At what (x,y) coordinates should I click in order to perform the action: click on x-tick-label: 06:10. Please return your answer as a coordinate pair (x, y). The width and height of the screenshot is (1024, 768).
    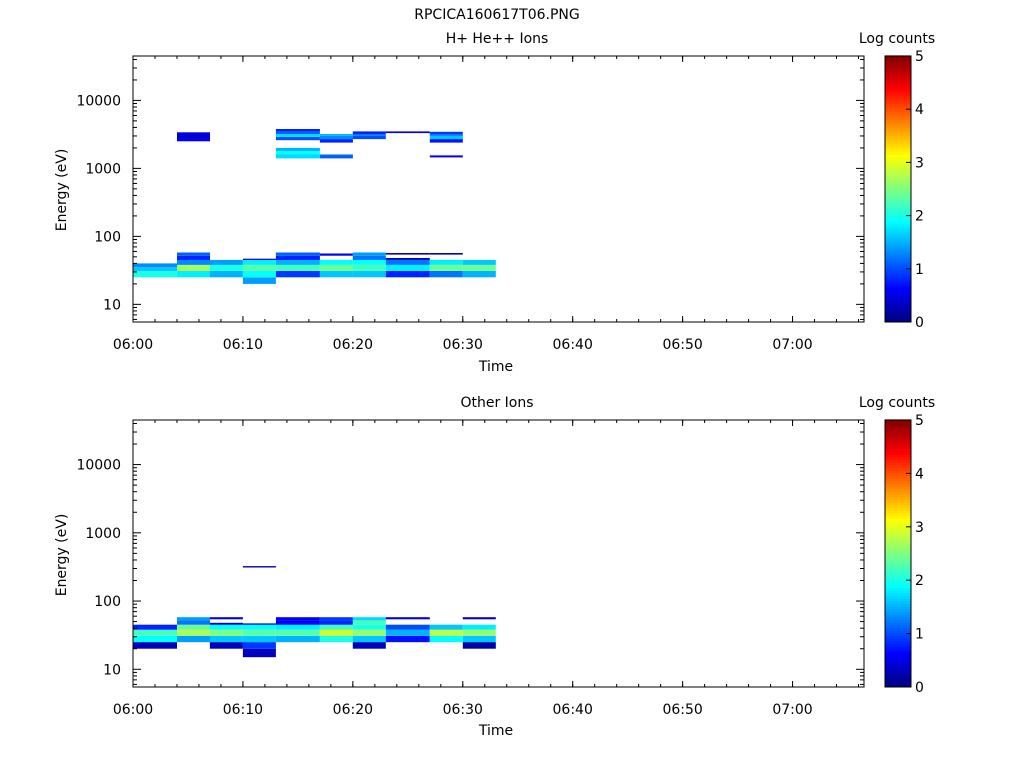
    Looking at the image, I should click on (243, 710).